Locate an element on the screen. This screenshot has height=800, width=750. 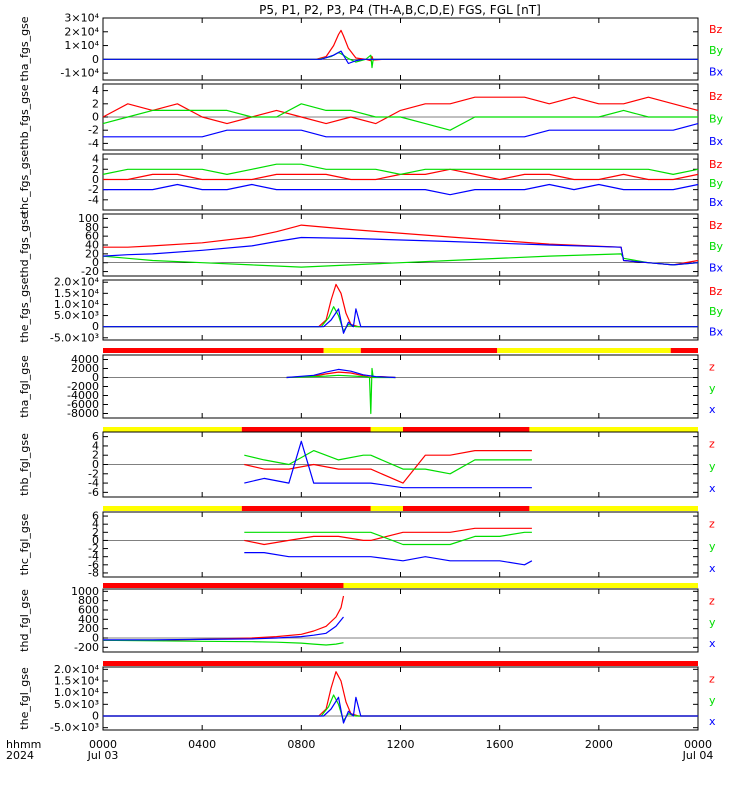
y-tick-label: 20 is located at coordinates (92, 253).